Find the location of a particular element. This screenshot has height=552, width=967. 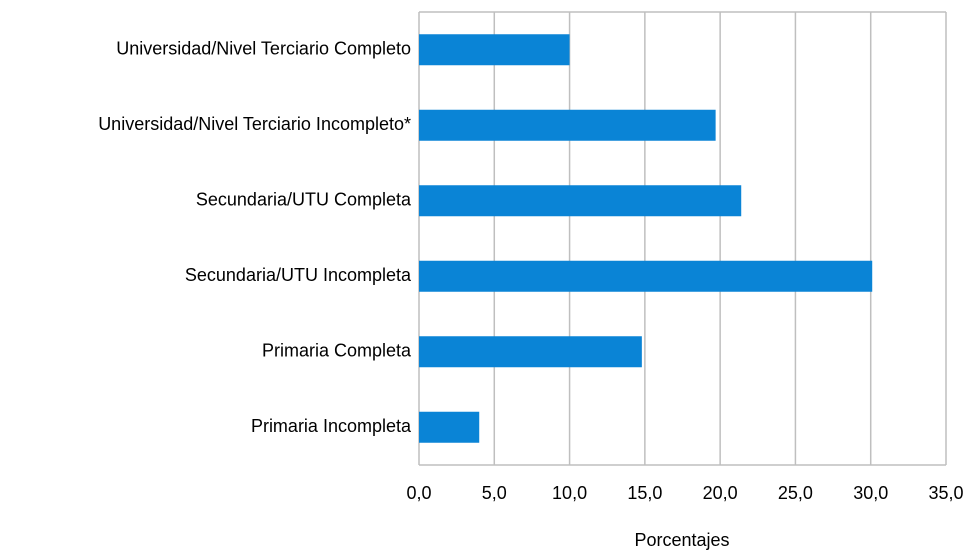

y-tick-label: Primaria Incompleta is located at coordinates (331, 426).